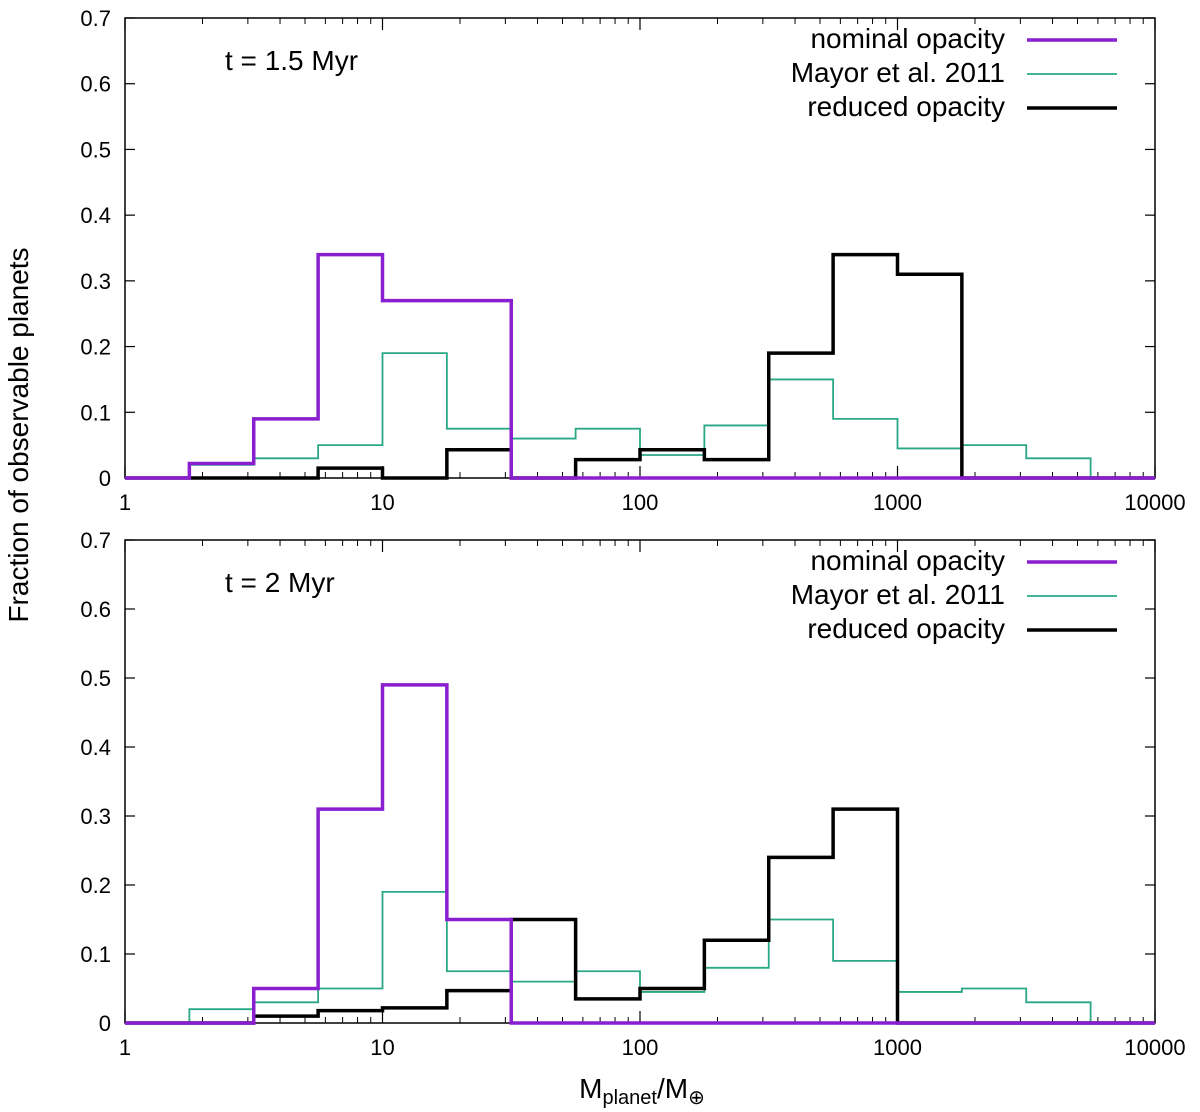 This screenshot has height=1112, width=1200. What do you see at coordinates (590, 1088) in the screenshot?
I see `x-axis-label-main: M` at bounding box center [590, 1088].